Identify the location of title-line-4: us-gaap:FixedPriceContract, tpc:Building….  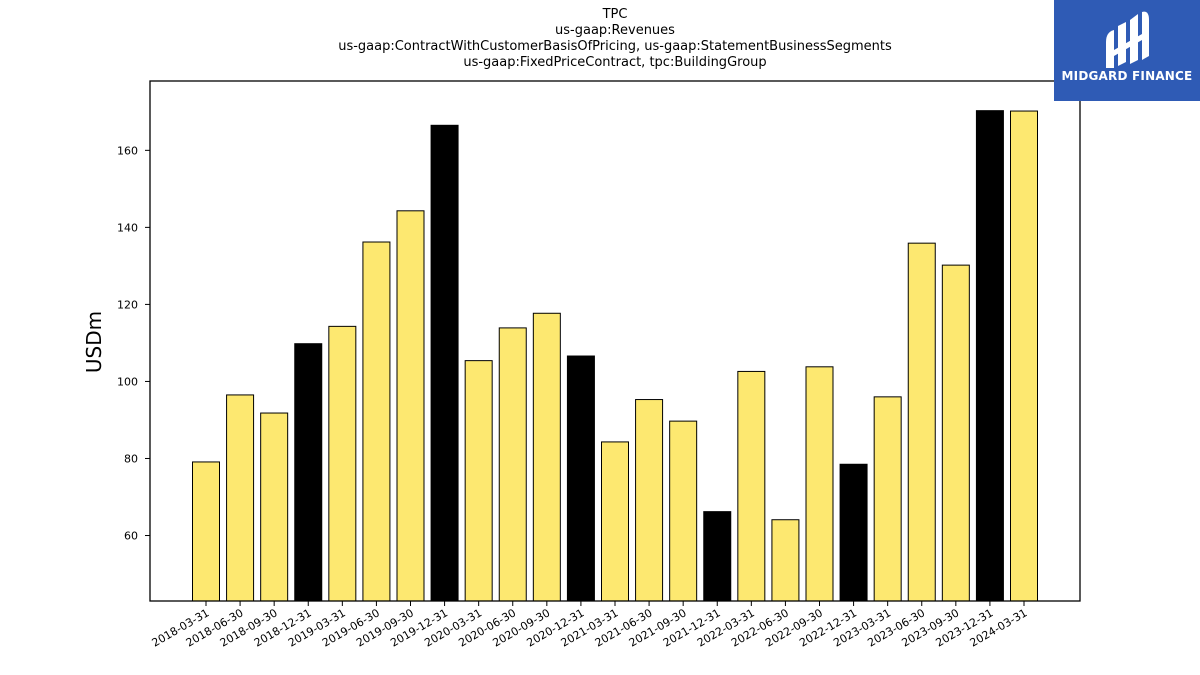
(615, 62).